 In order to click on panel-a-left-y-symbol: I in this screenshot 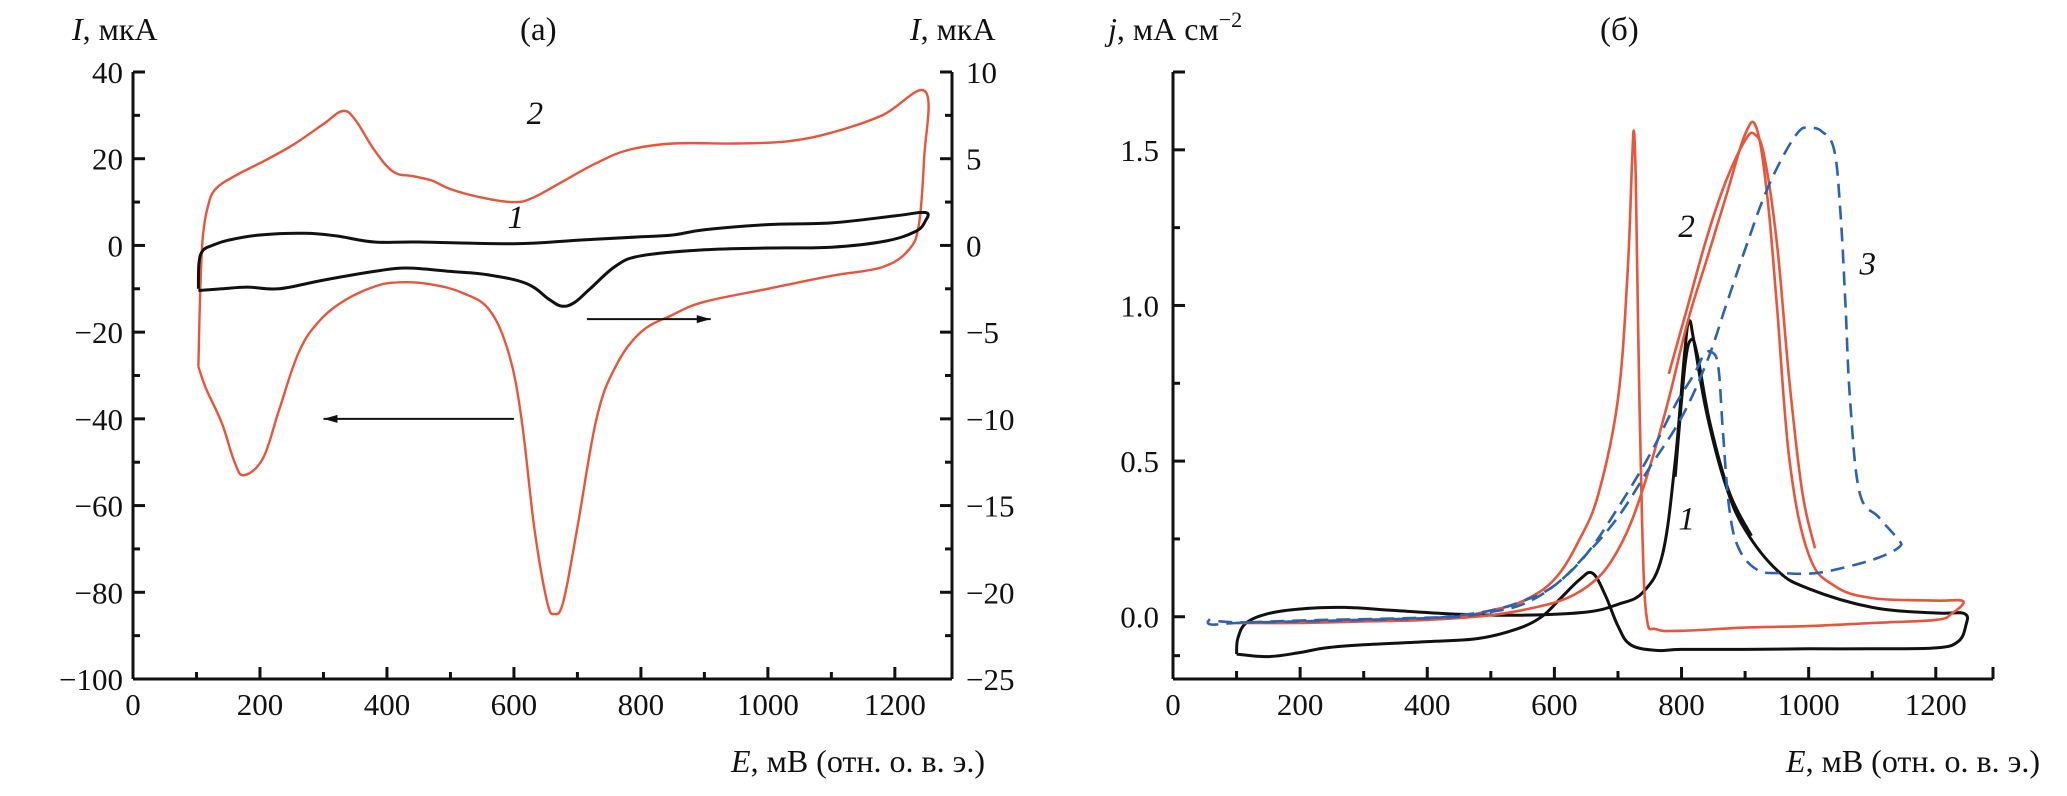, I will do `click(77, 29)`.